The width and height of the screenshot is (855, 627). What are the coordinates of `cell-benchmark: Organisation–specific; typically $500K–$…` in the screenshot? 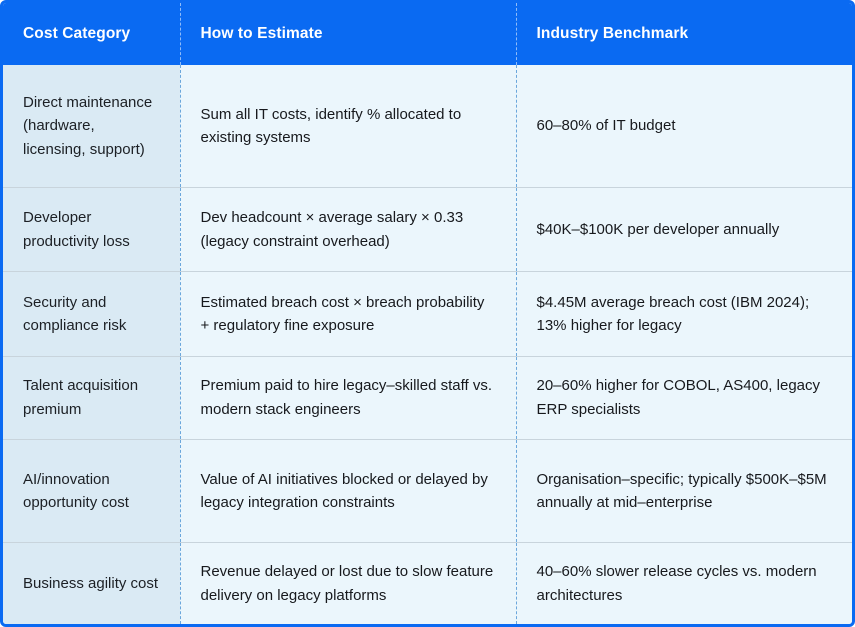 It's located at (683, 490).